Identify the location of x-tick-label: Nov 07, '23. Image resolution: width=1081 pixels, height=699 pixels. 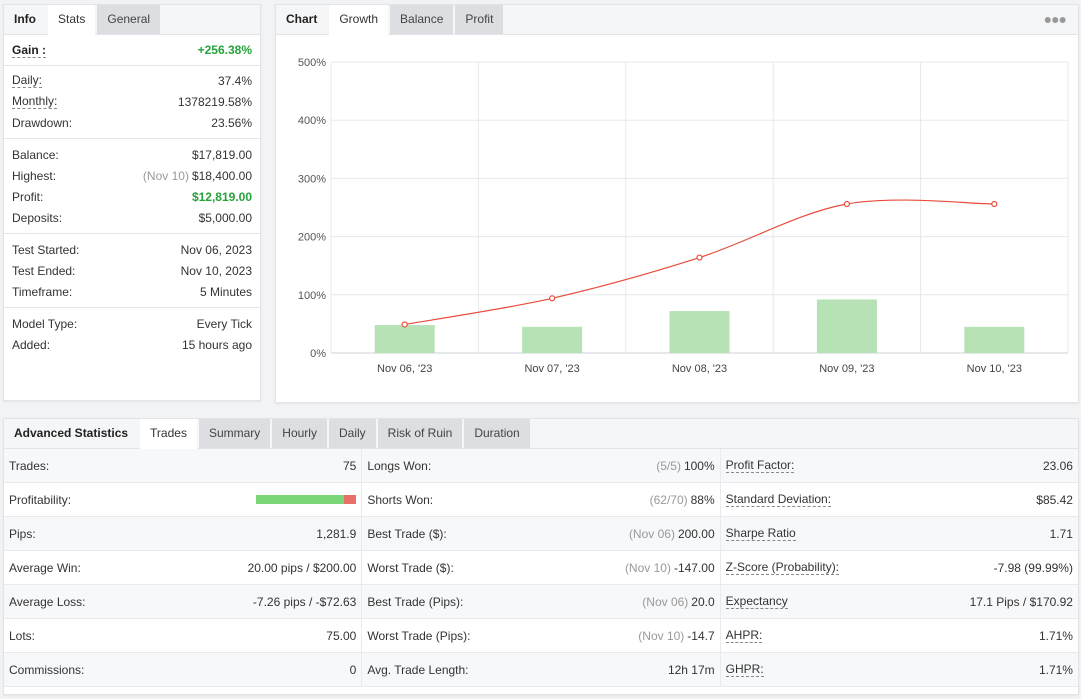
(551, 369).